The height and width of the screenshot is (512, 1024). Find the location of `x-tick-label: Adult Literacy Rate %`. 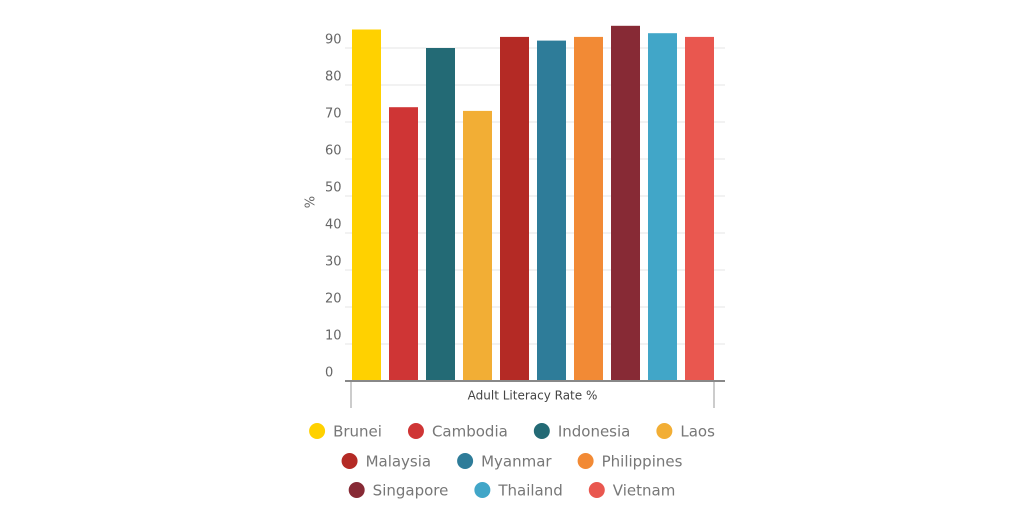

x-tick-label: Adult Literacy Rate % is located at coordinates (533, 396).